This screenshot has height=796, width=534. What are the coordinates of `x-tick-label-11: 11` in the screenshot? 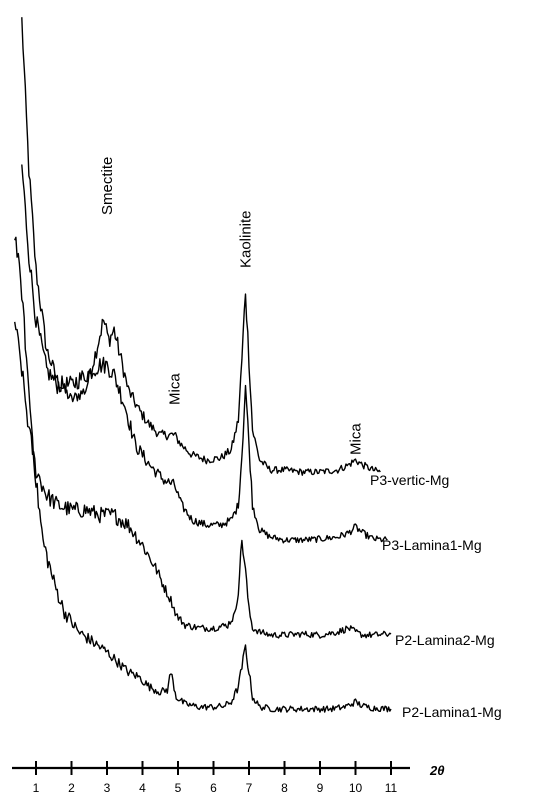 It's located at (391, 788).